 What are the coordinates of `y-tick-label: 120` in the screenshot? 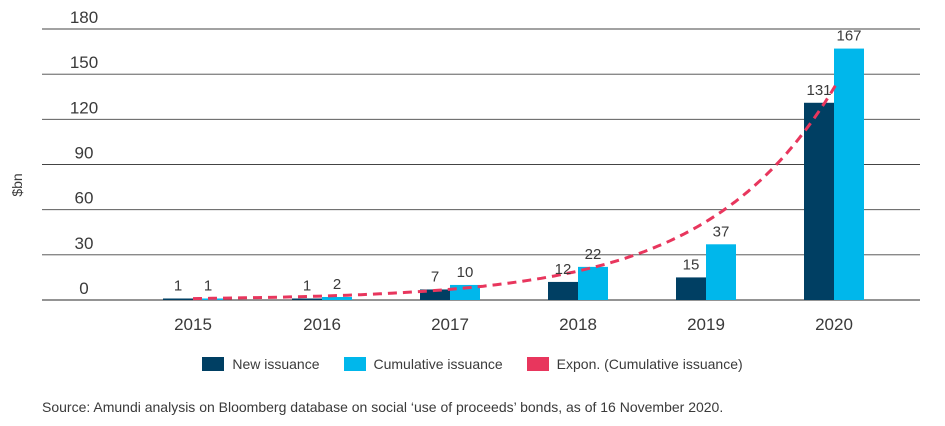 It's located at (84, 107).